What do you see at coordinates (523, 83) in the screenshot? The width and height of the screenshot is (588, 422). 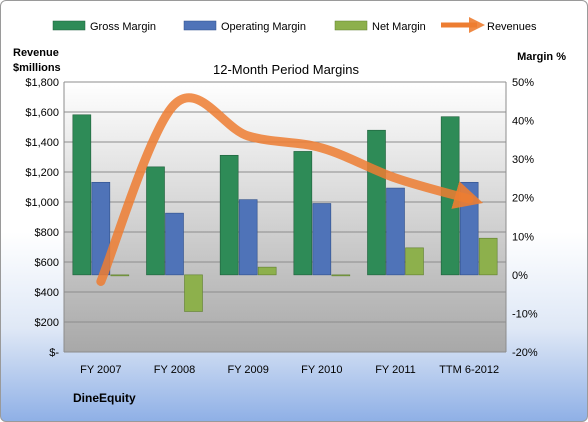 I see `right-tick-label: 50%` at bounding box center [523, 83].